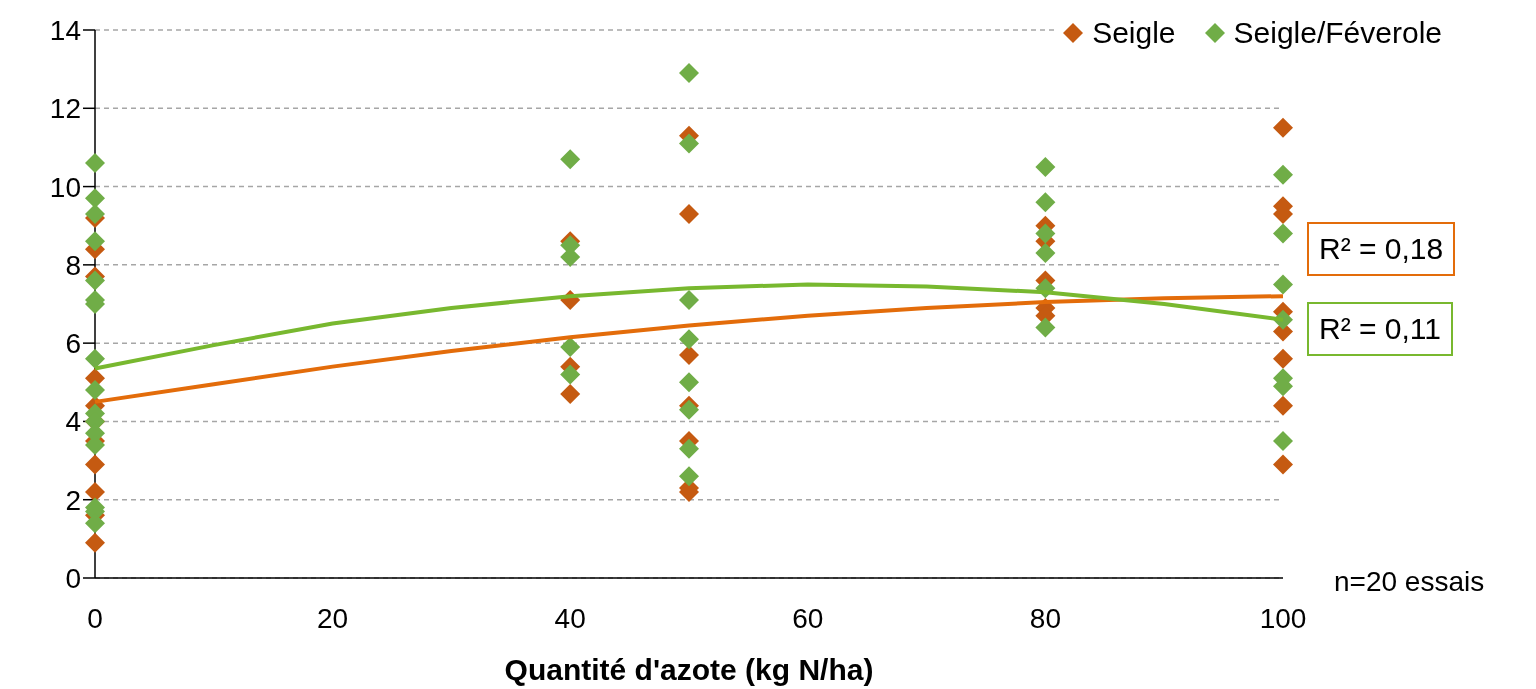 This screenshot has height=689, width=1536. I want to click on y-tick-label: 14, so click(65, 30).